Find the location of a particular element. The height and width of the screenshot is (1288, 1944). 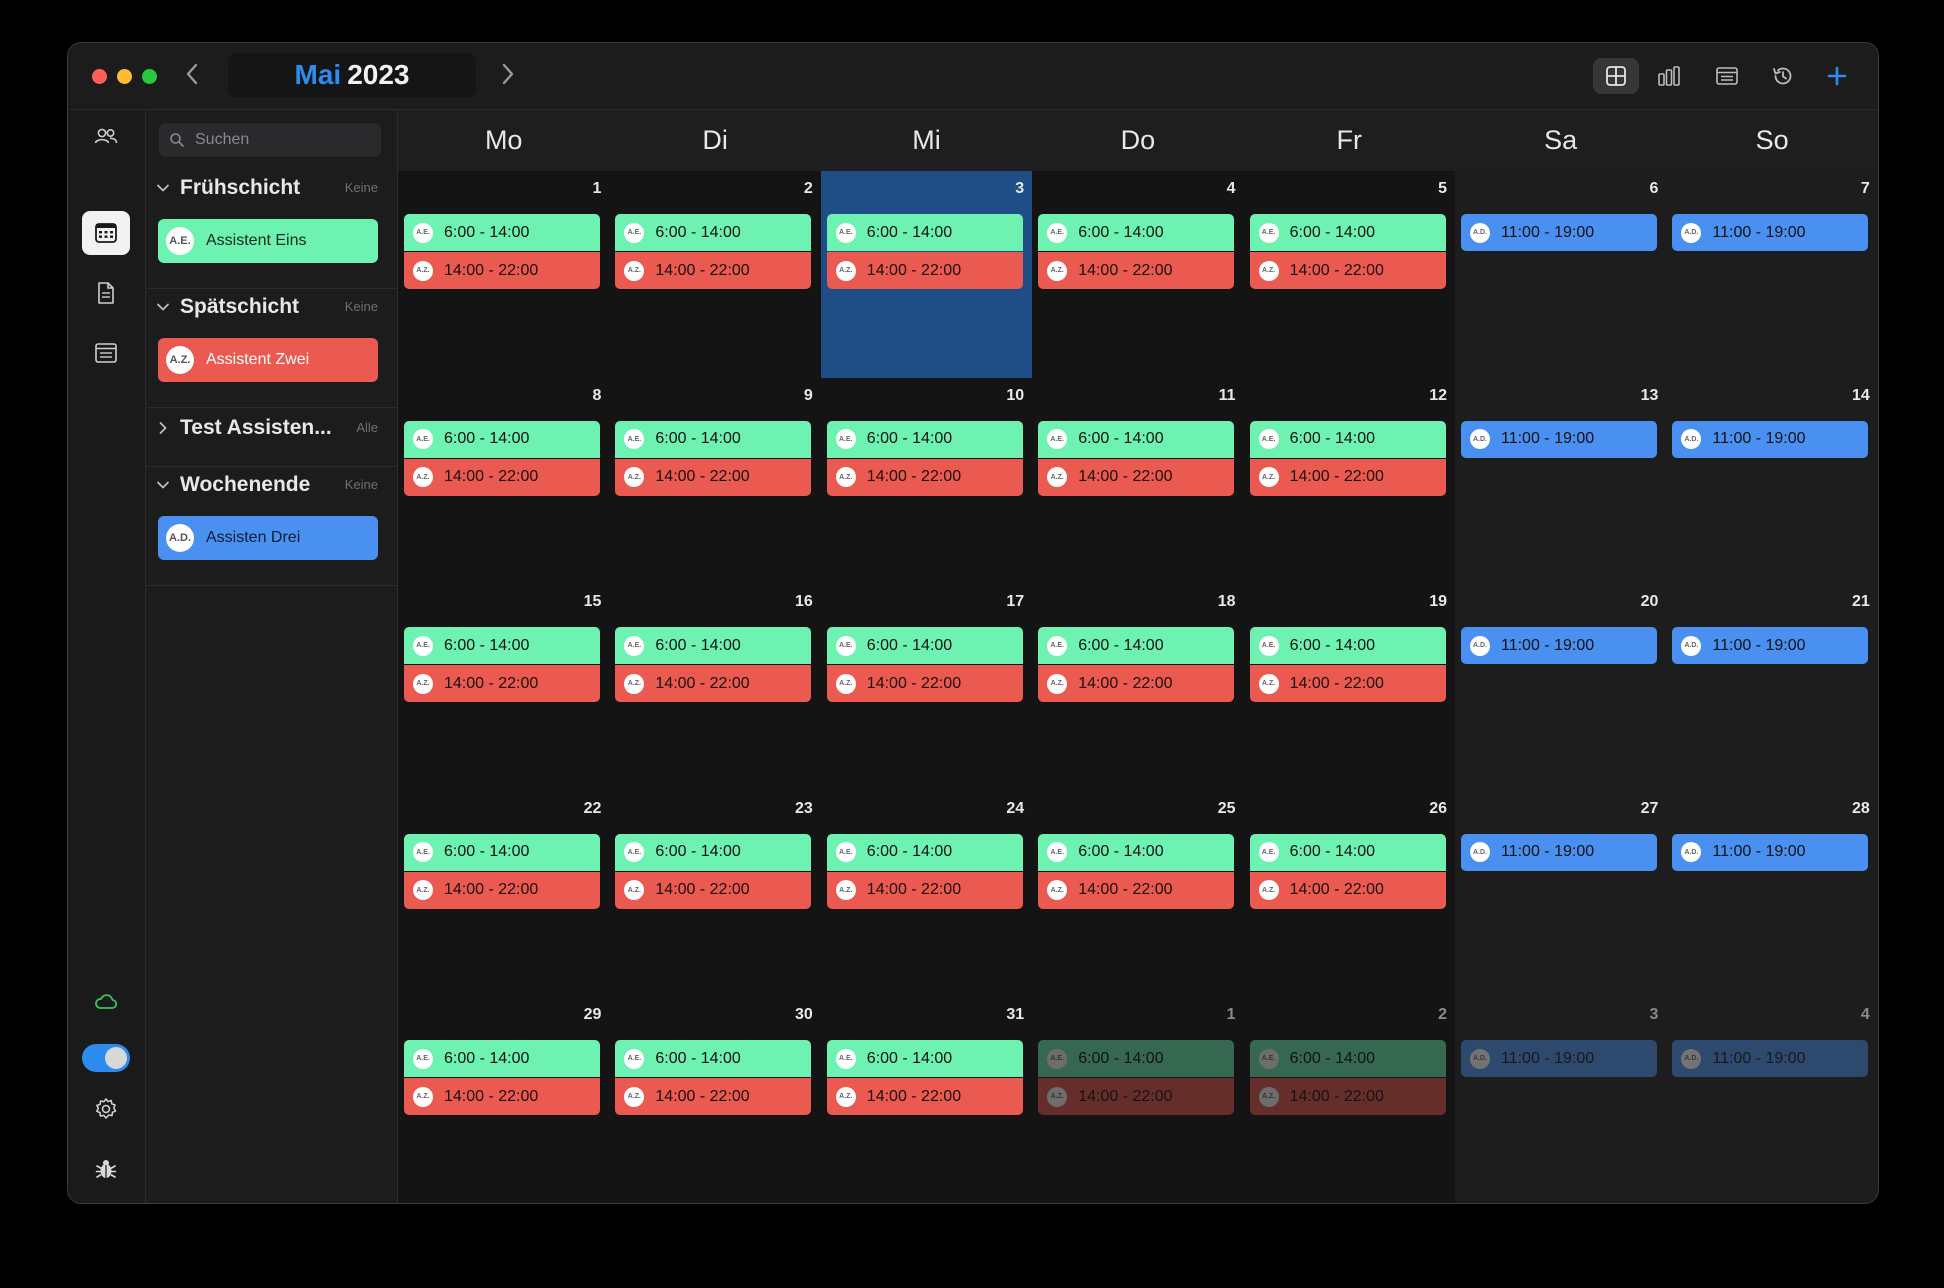

member-assistent-zwei: A.Z. Assistent Zwei is located at coordinates (268, 360).